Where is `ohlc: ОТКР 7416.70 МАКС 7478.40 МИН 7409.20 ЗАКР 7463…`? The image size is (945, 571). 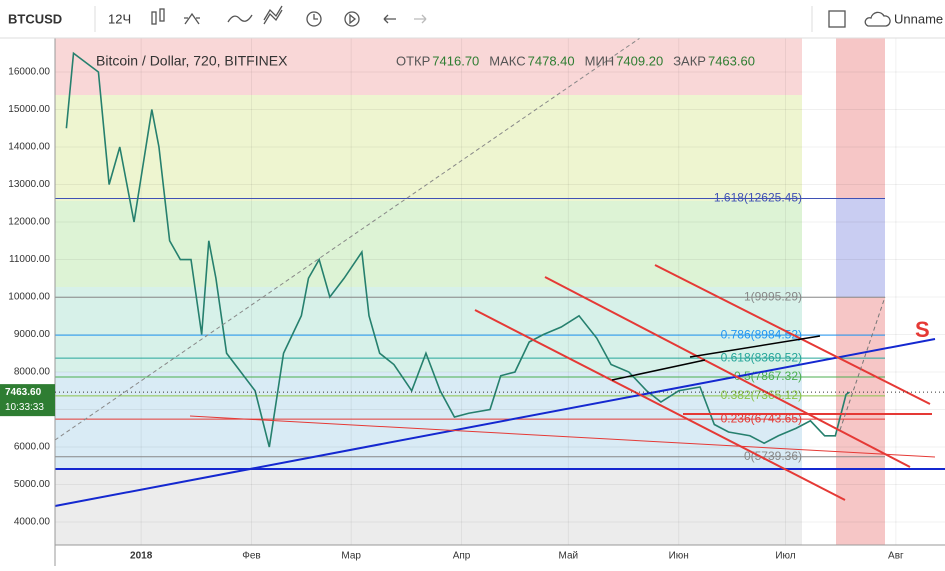
ohlc: ОТКР 7416.70 МАКС 7478.40 МИН 7409.20 ЗАКР 7463… is located at coordinates (575, 60).